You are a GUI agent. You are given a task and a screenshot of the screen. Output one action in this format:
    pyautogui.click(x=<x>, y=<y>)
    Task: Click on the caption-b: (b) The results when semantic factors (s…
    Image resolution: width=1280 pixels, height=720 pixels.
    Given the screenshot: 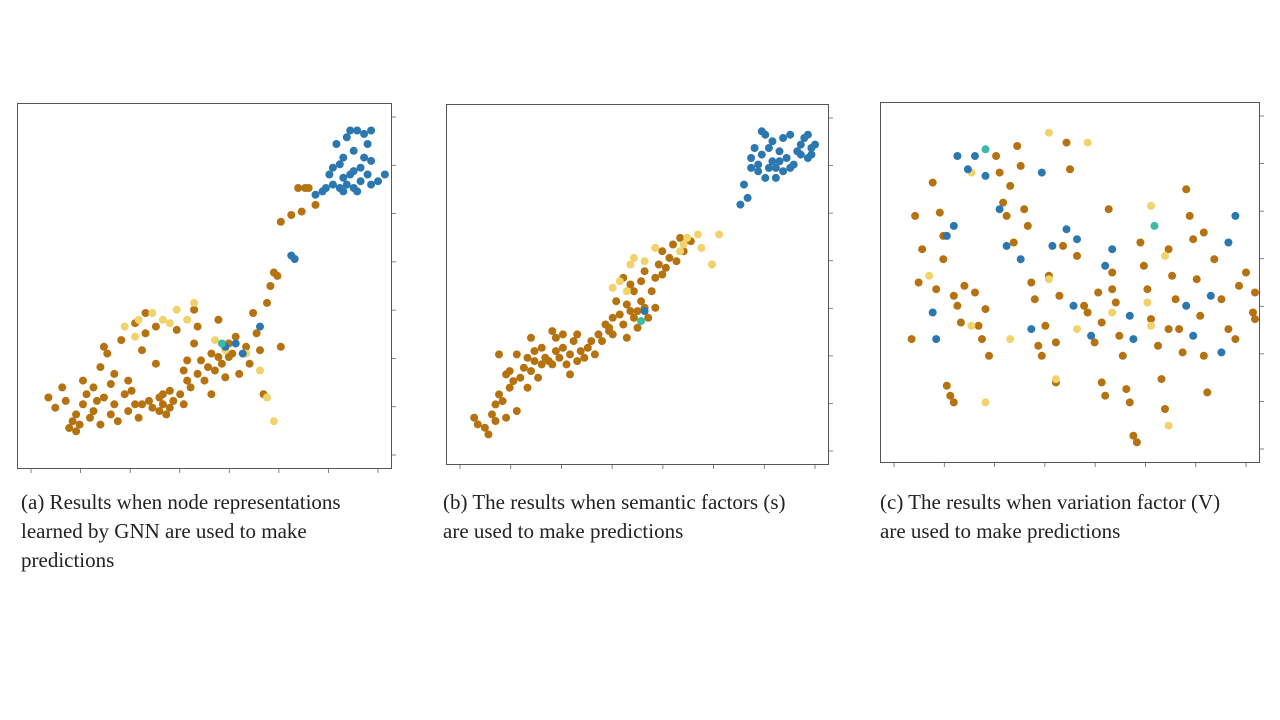 What is the action you would take?
    pyautogui.click(x=614, y=516)
    